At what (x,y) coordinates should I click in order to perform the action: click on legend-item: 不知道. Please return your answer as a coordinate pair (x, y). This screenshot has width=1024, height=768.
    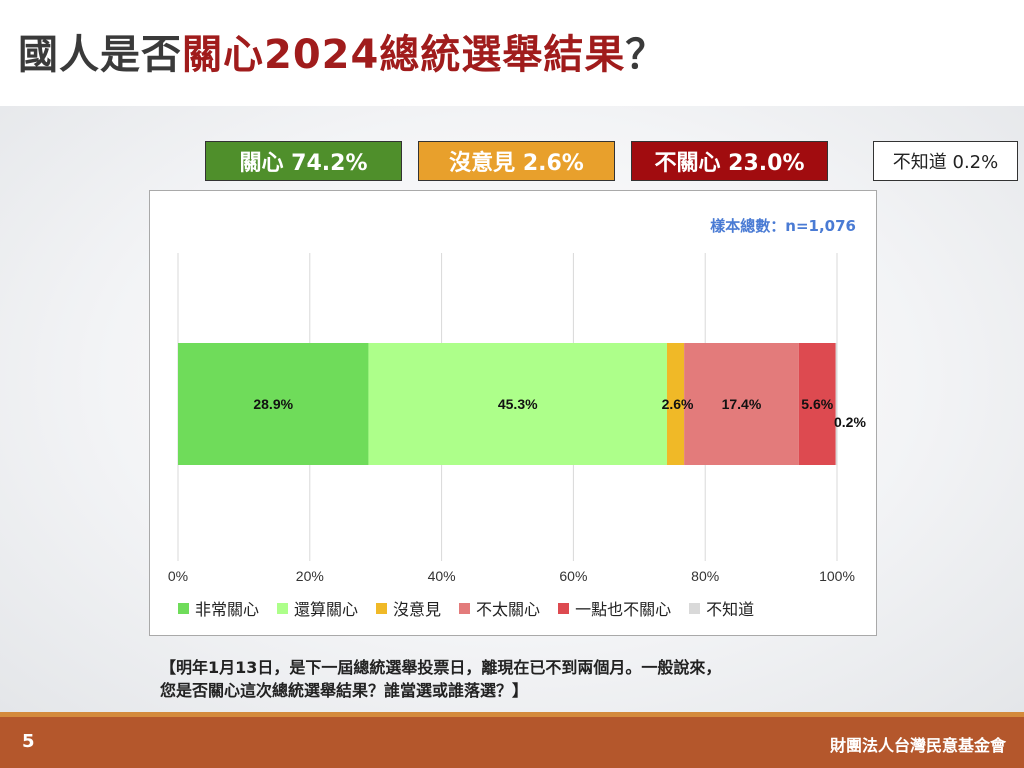
    Looking at the image, I should click on (721, 608).